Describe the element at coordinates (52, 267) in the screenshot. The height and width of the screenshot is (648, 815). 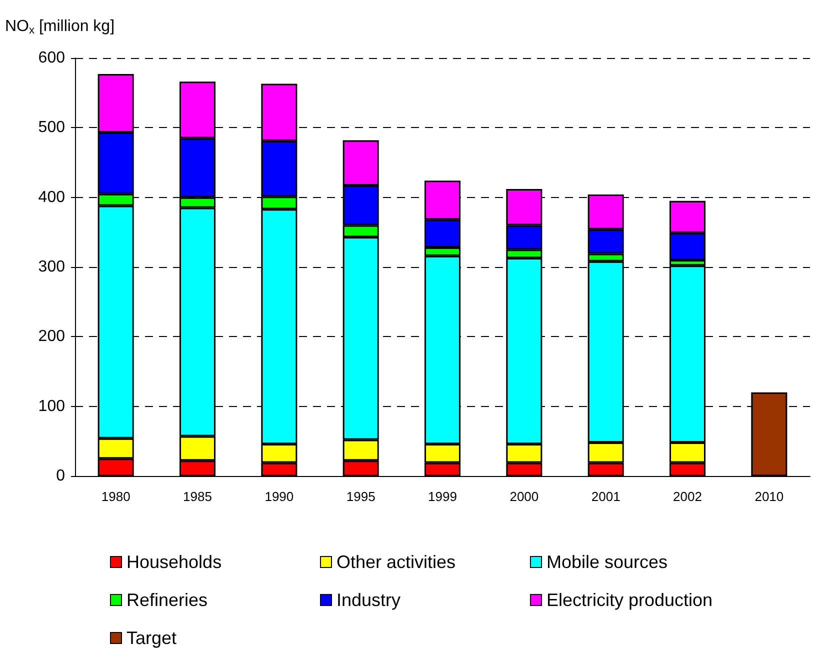
I see `y-tick-label: 300` at that location.